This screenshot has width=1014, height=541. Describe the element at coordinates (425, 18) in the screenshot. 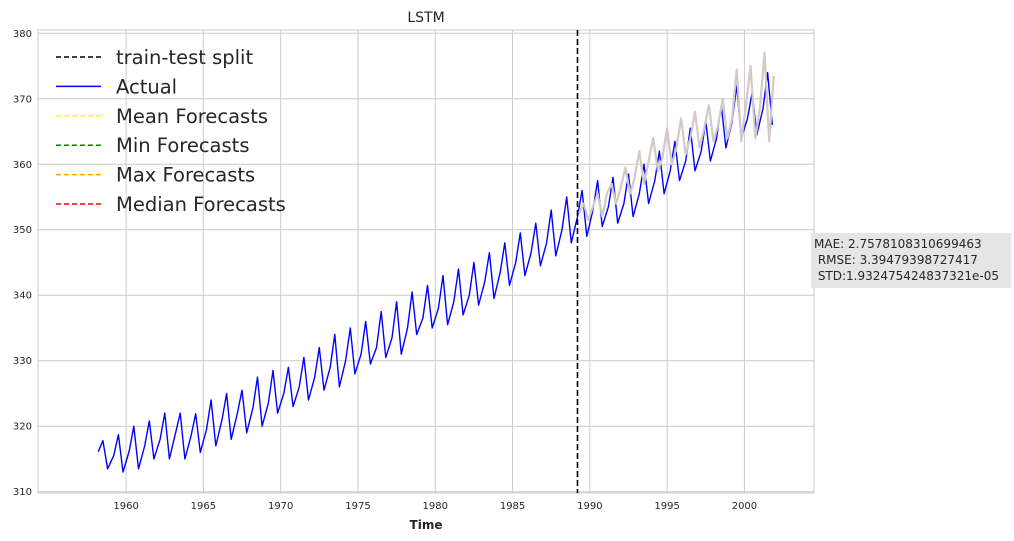

I see `chart-title: LSTM` at that location.